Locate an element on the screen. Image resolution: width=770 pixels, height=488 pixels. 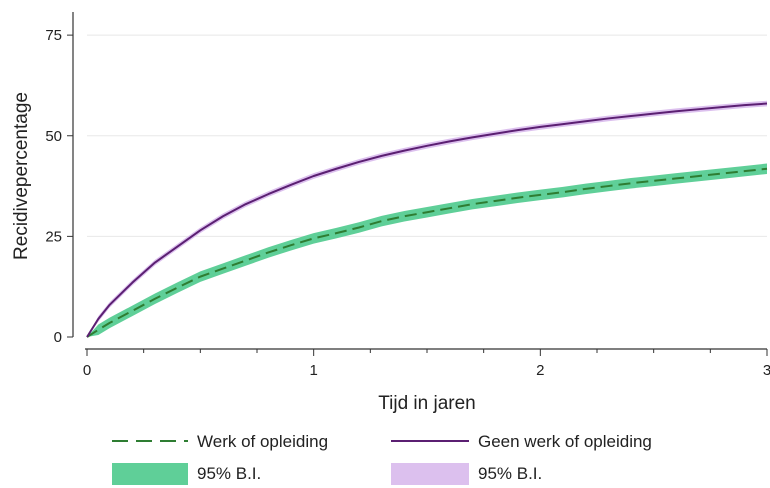
legend-label-werk-ci: 95% B.I. is located at coordinates (229, 473).